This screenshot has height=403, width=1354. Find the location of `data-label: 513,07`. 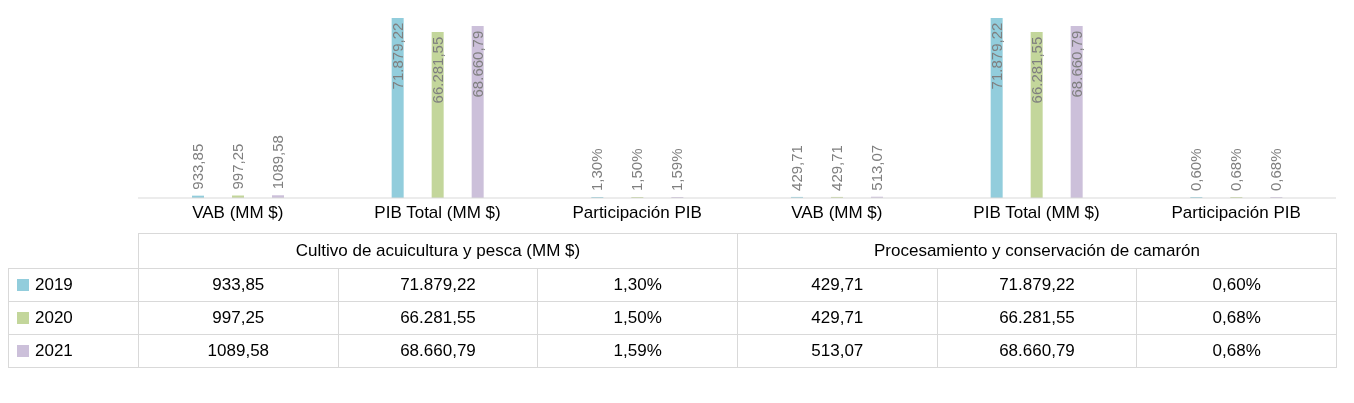

data-label: 513,07 is located at coordinates (837, 351).